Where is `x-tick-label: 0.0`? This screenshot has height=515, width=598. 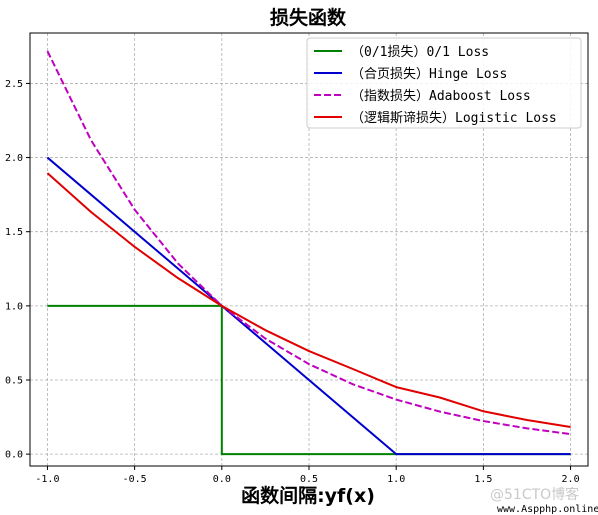
x-tick-label: 0.0 is located at coordinates (222, 479).